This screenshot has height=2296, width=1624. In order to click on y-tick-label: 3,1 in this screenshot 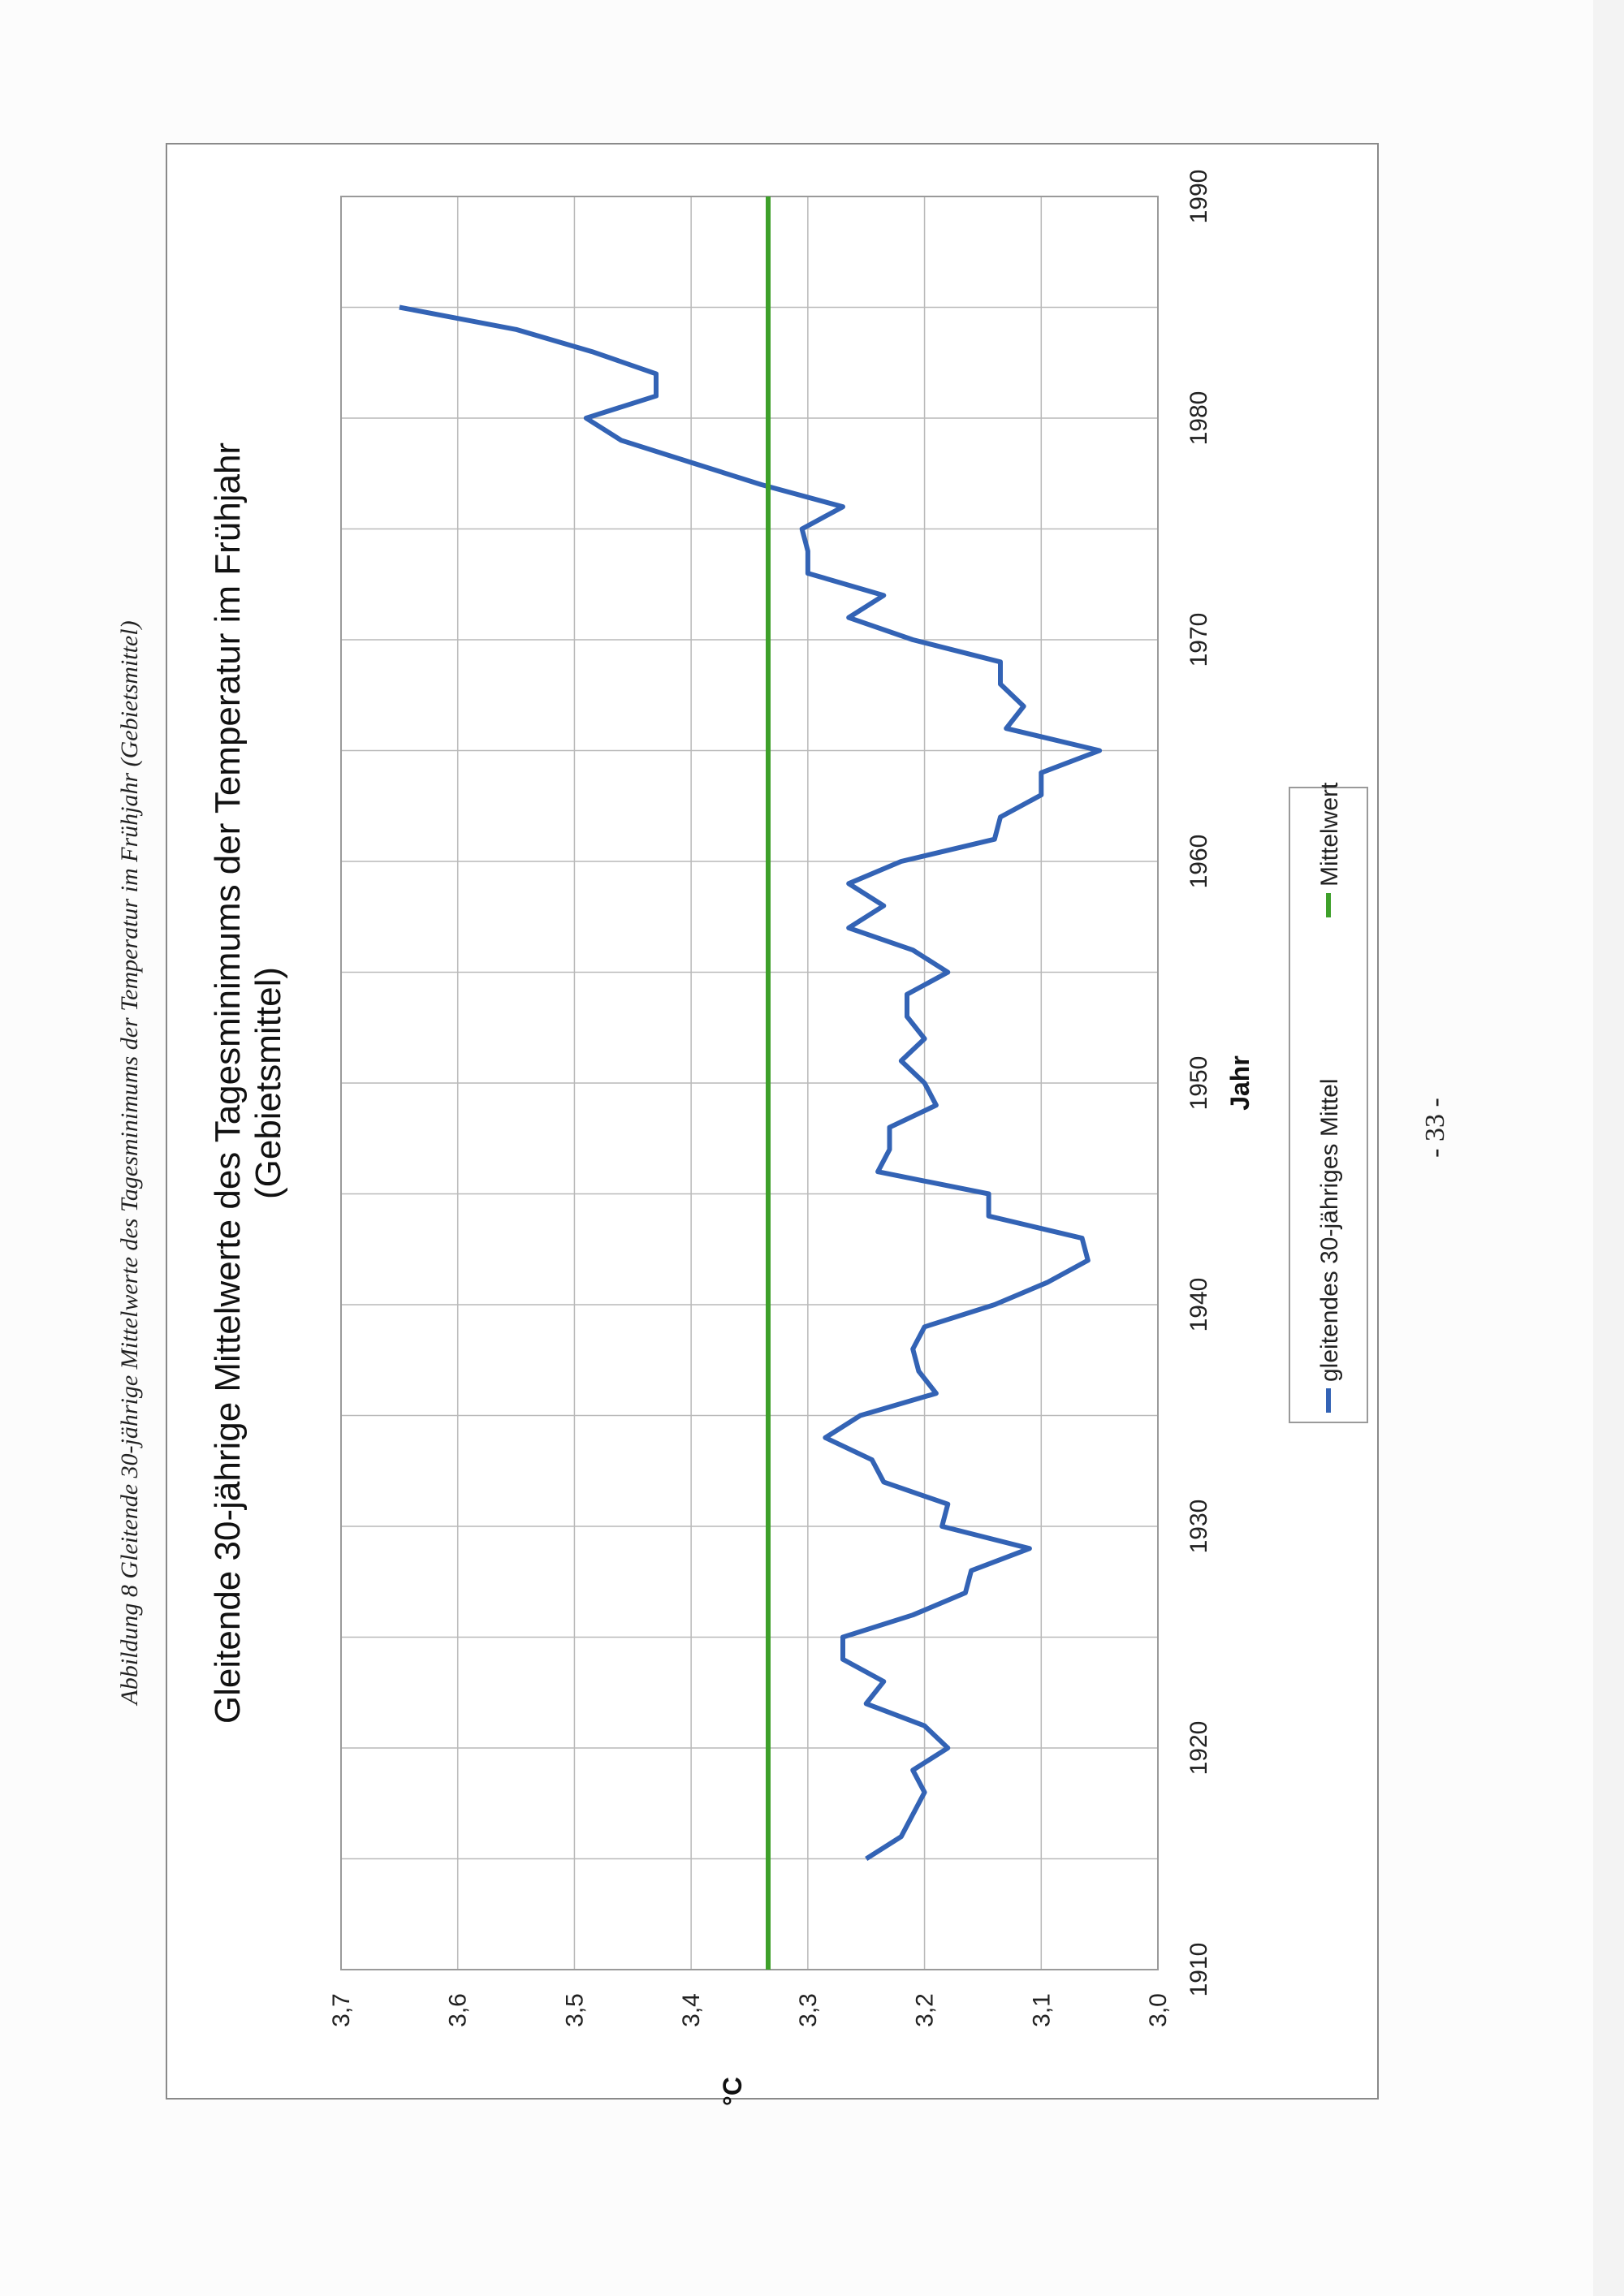, I will do `click(1041, 2010)`.